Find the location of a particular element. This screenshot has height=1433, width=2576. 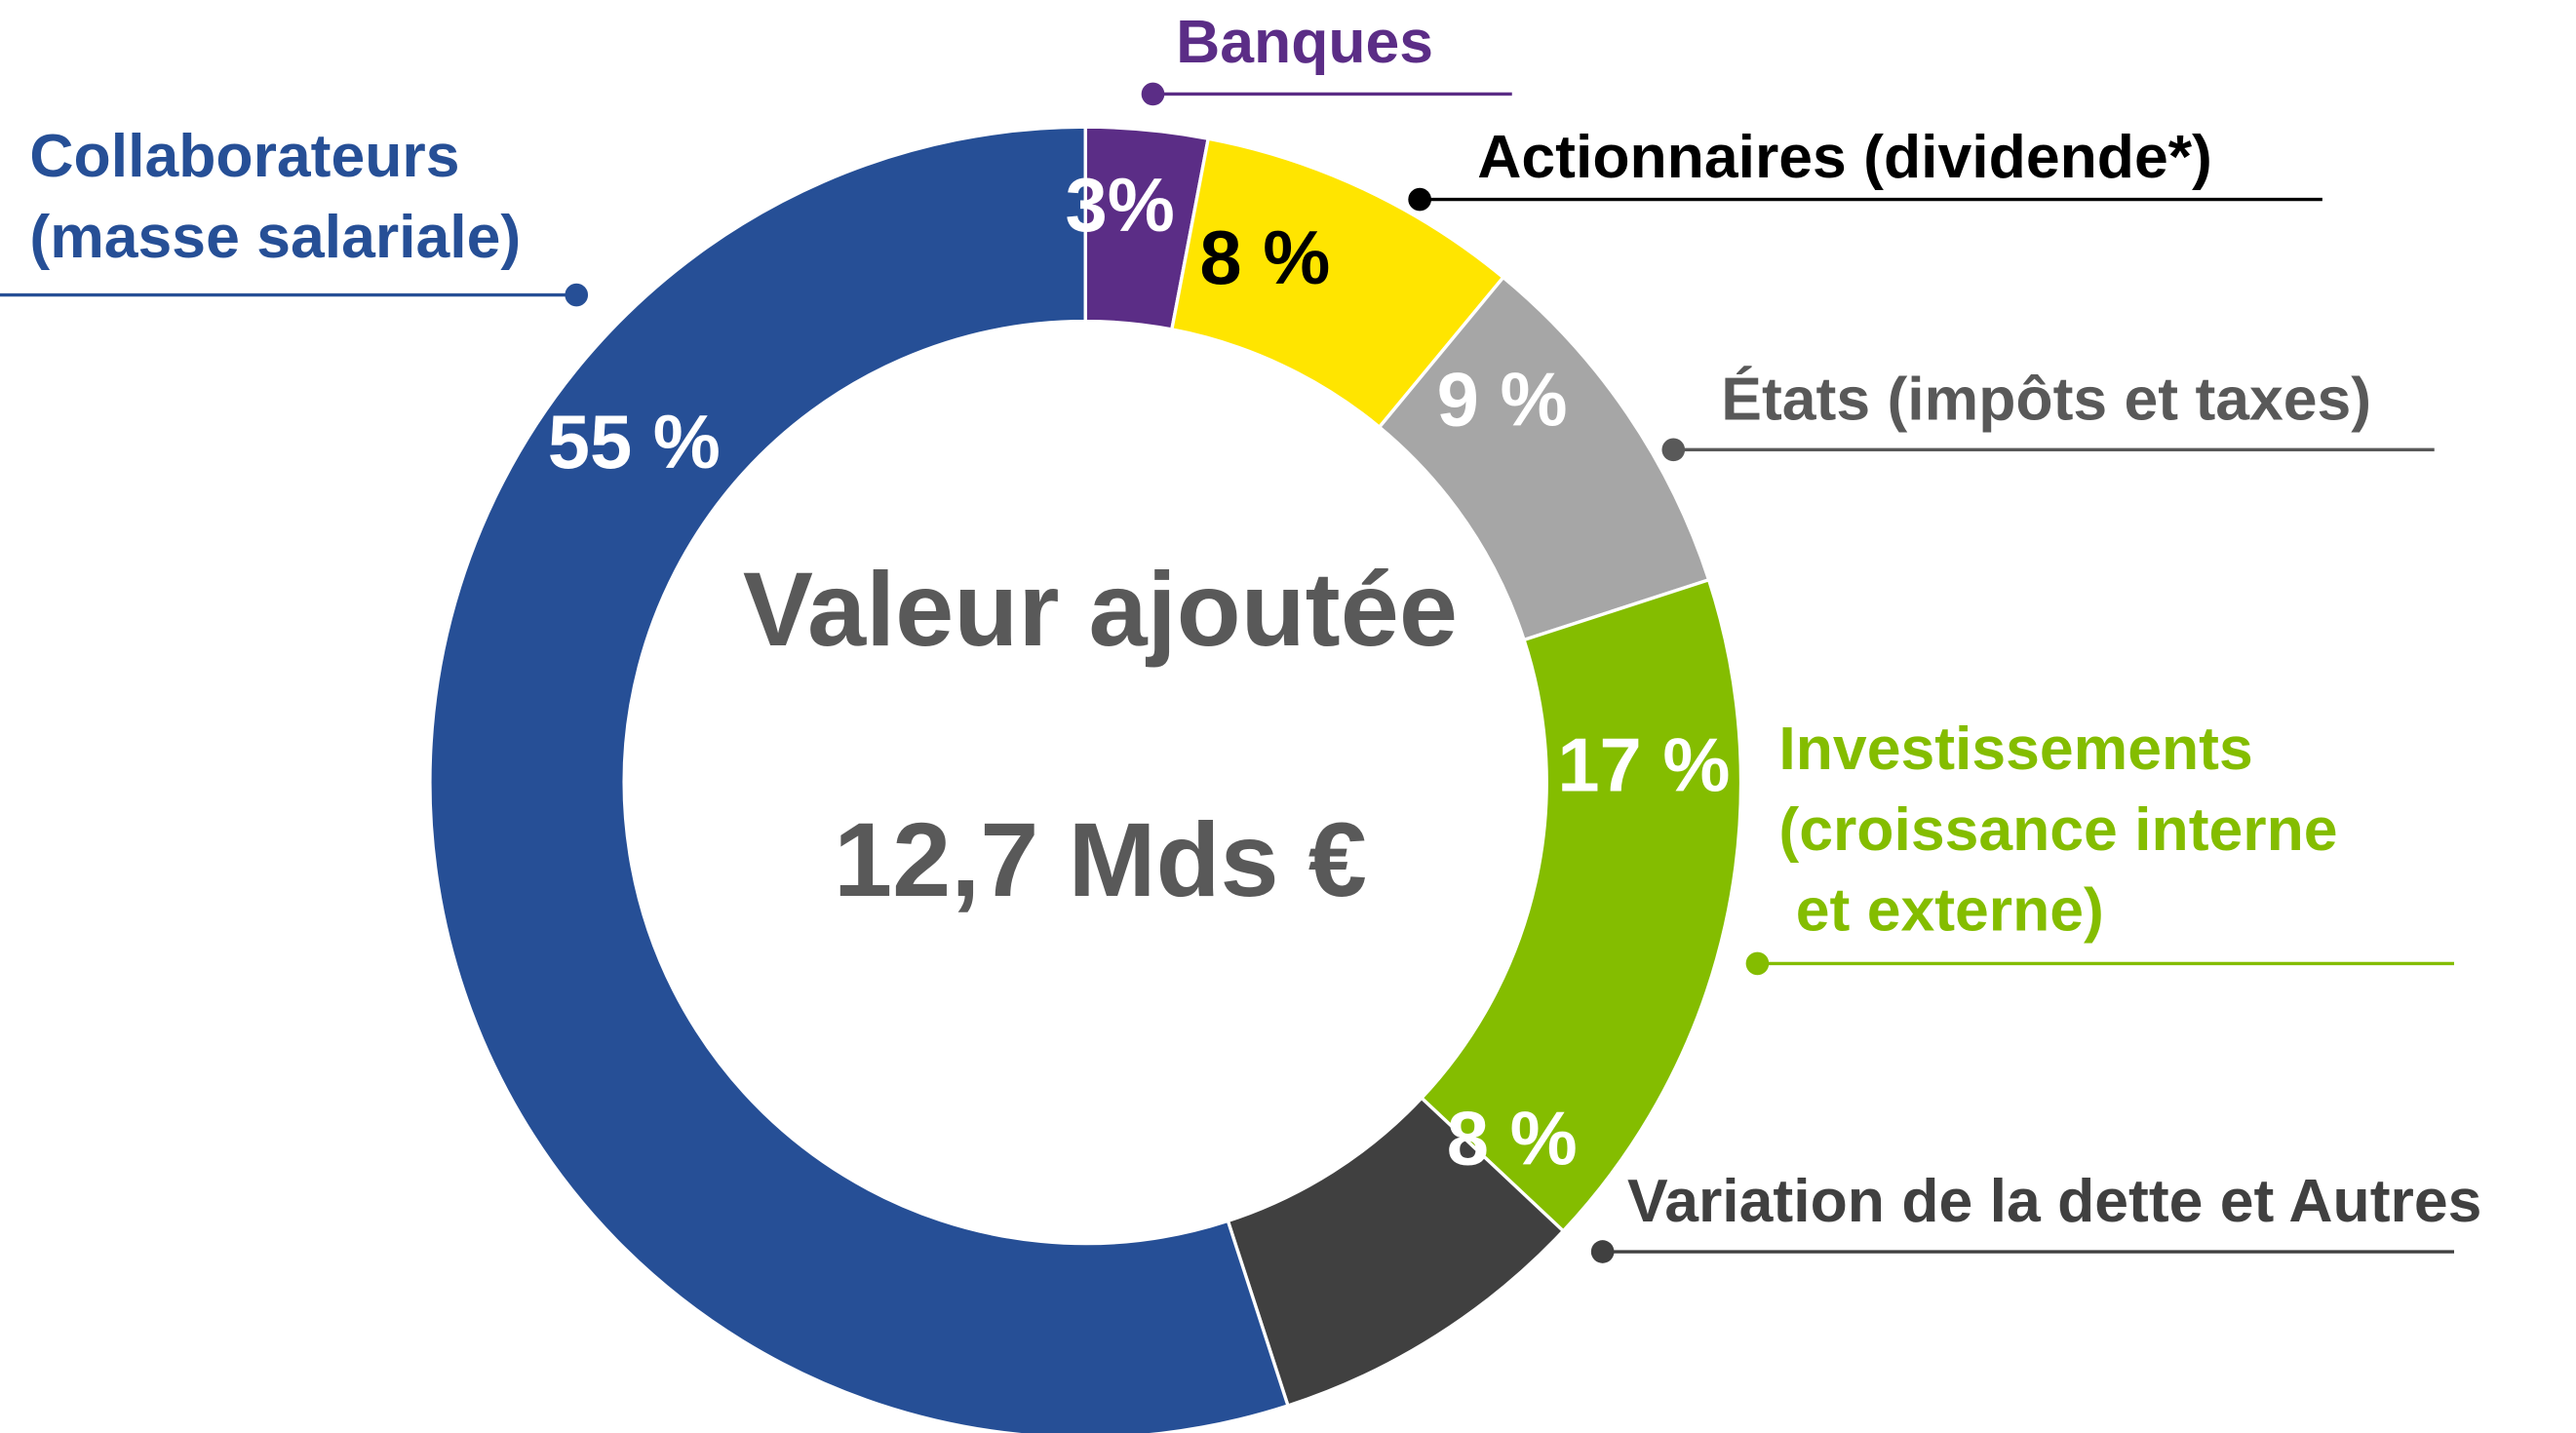

value-label: 17 % is located at coordinates (1643, 765).